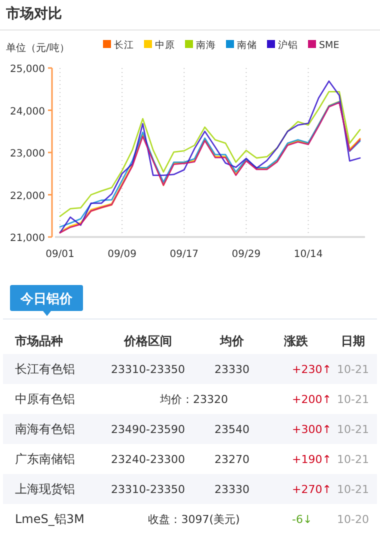 The height and width of the screenshot is (547, 380). What do you see at coordinates (246, 254) in the screenshot?
I see `x-tick-label: 09/29` at bounding box center [246, 254].